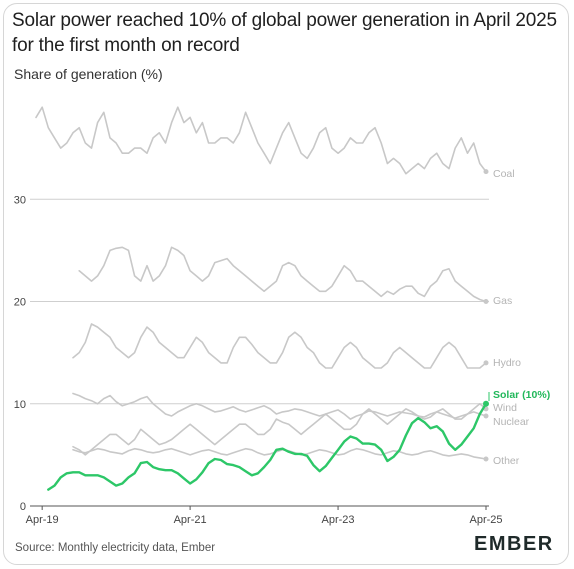  Describe the element at coordinates (502, 301) in the screenshot. I see `series-label-gas: Gas` at that location.